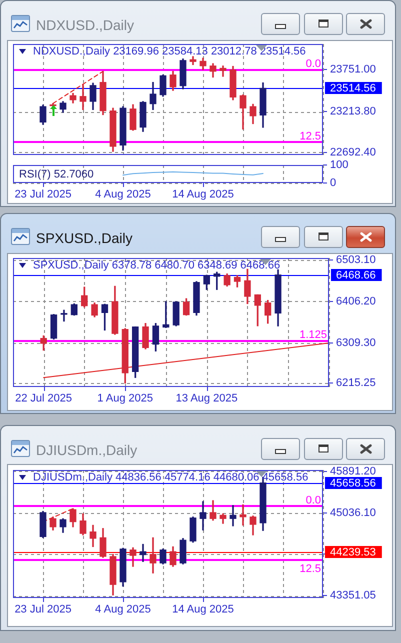  I want to click on chart-title: DJIUSDm.,Daily, so click(87, 450).